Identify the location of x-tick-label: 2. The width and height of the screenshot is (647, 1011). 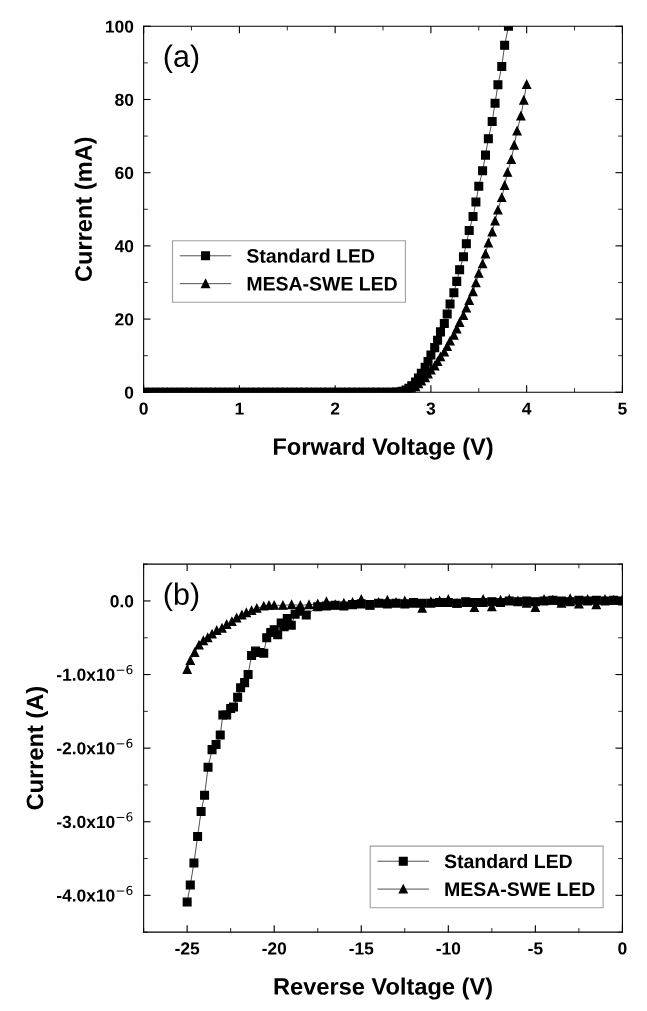
(335, 408).